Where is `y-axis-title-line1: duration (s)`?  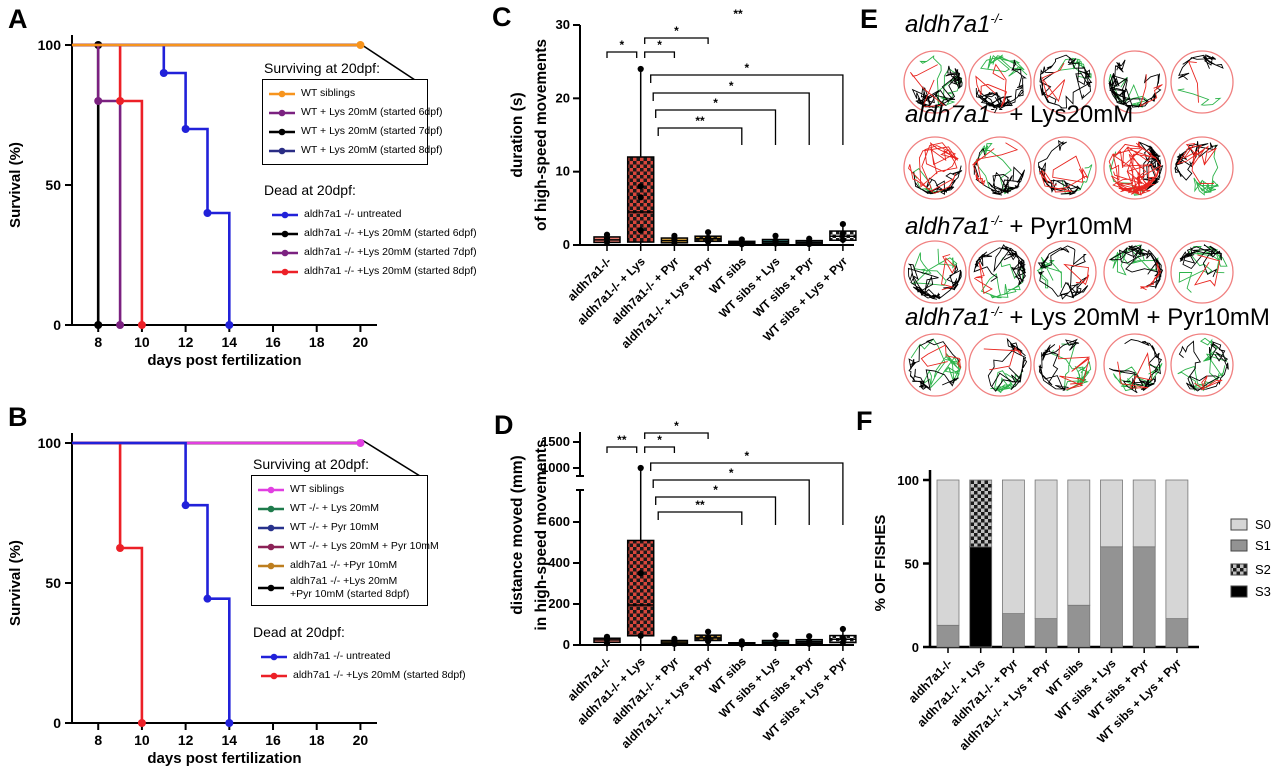 y-axis-title-line1: duration (s) is located at coordinates (517, 134).